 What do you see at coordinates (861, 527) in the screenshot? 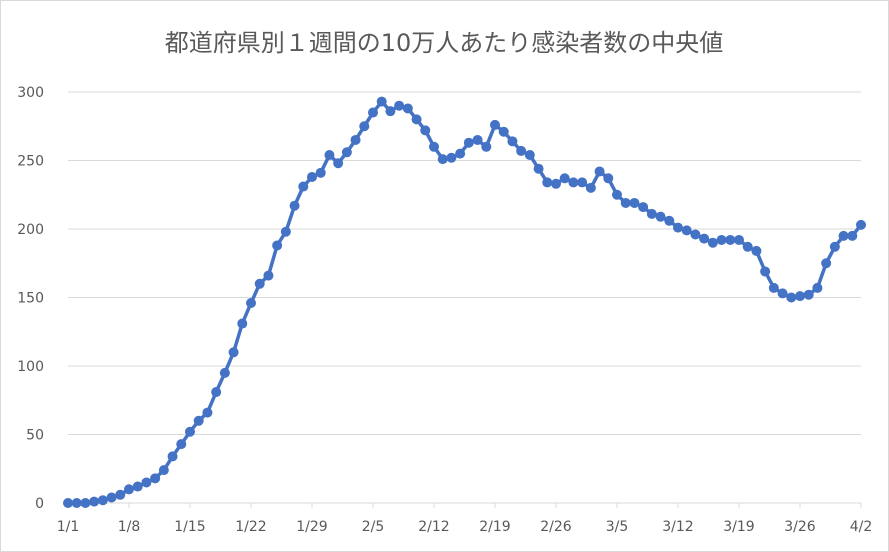
I see `x-tick-label: 4/2` at bounding box center [861, 527].